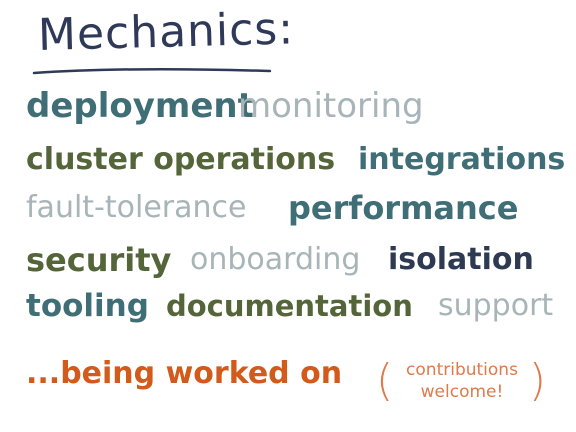 The image size is (576, 432). Describe the element at coordinates (462, 370) in the screenshot. I see `note-line-1: contributions` at that location.